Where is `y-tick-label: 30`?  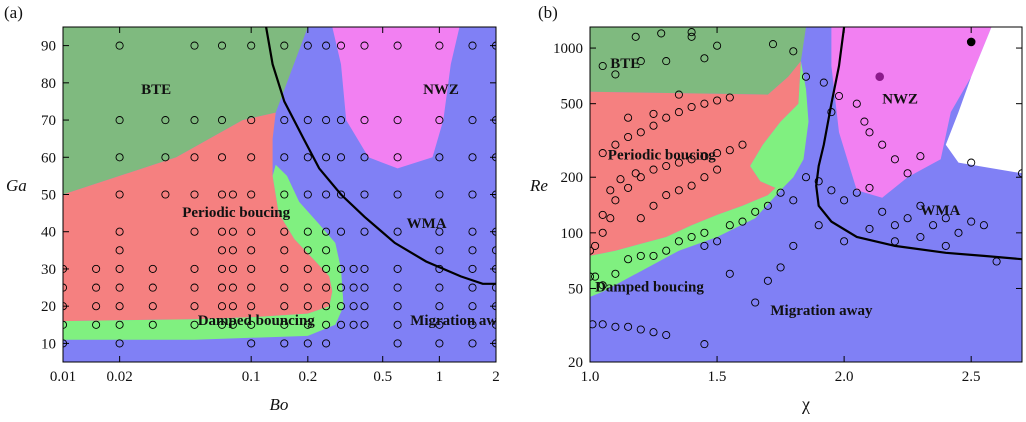
y-tick-label: 30 is located at coordinates (48, 270).